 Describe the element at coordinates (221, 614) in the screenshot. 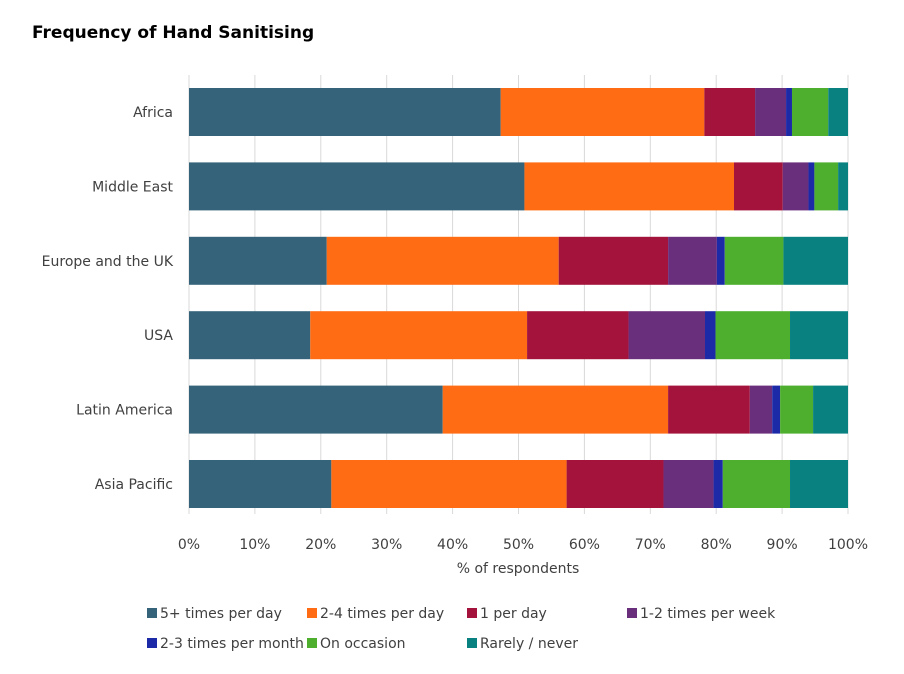

I see `legend-label: 5+ times per day` at that location.